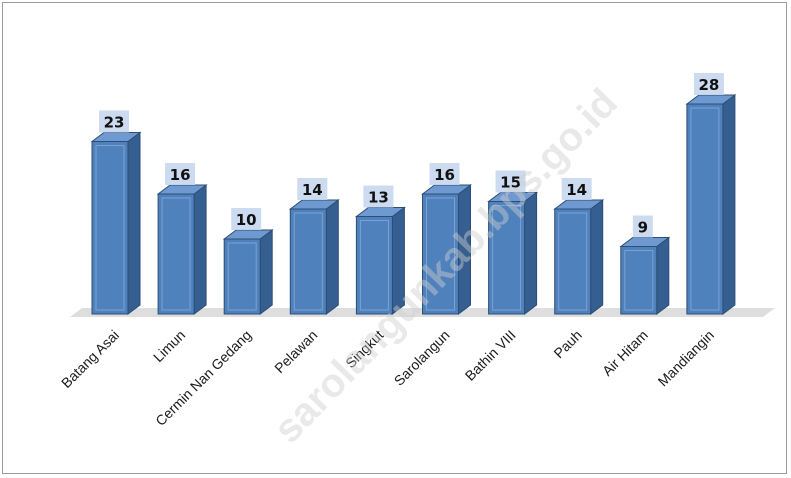 The image size is (791, 478). Describe the element at coordinates (295, 351) in the screenshot. I see `category-label: Pelawan` at that location.